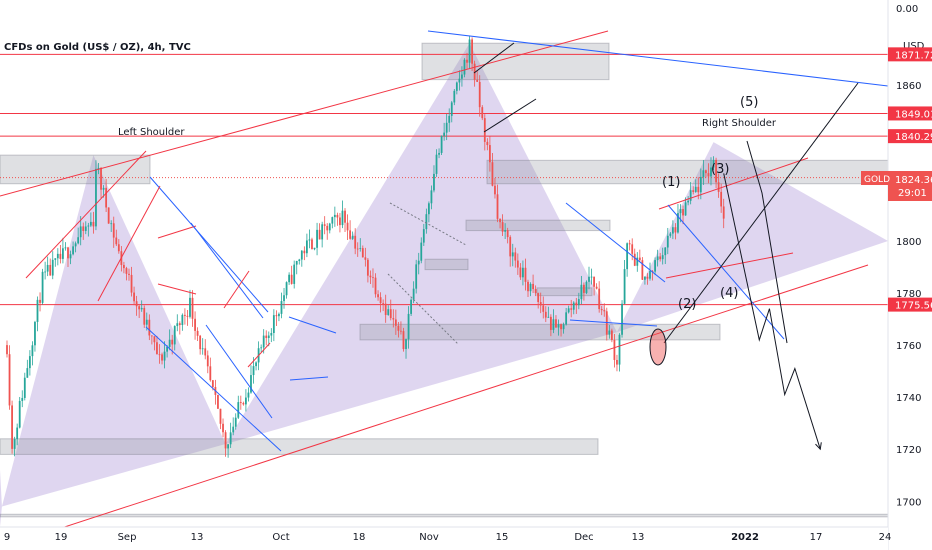 Image resolution: width=932 pixels, height=550 pixels. I want to click on x-tick-1: 19, so click(61, 537).